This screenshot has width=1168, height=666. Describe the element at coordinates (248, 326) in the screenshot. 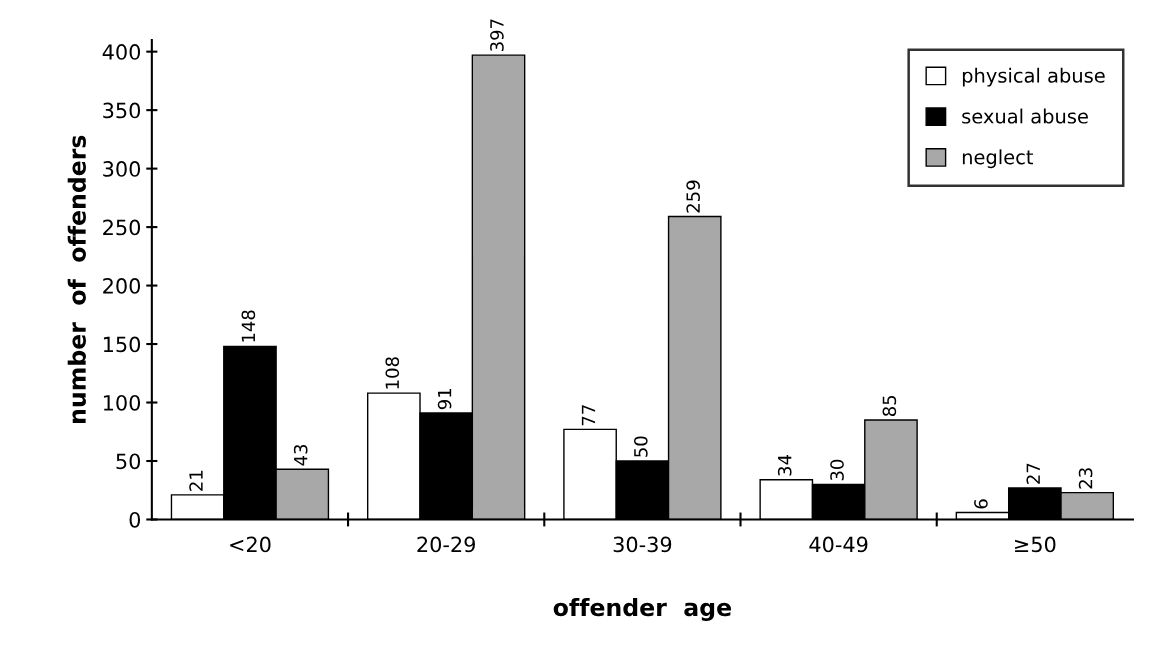

I see `data-label: 148` at that location.